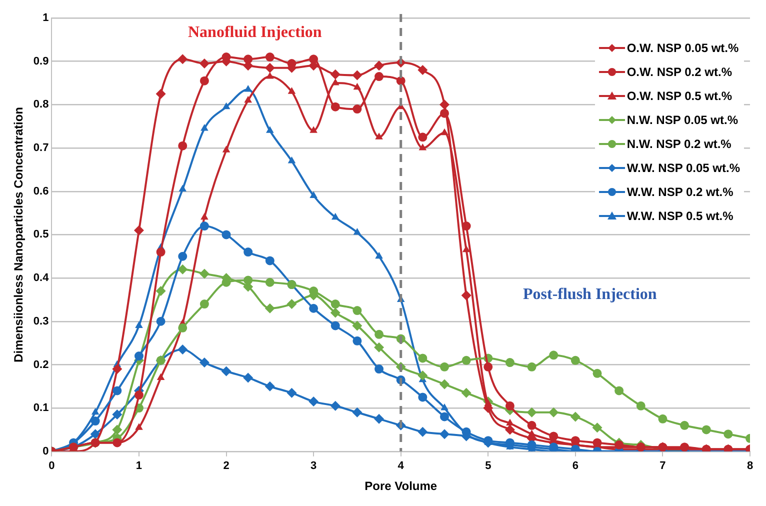 The image size is (766, 506). I want to click on legend-label: W.W. NSP 0.5 wt.%, so click(680, 216).